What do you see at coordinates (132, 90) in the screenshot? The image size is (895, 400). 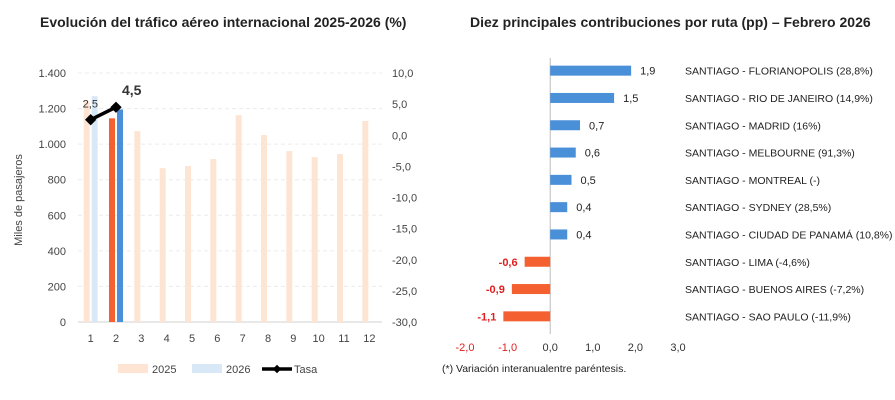 I see `rate-label: 4,5` at bounding box center [132, 90].